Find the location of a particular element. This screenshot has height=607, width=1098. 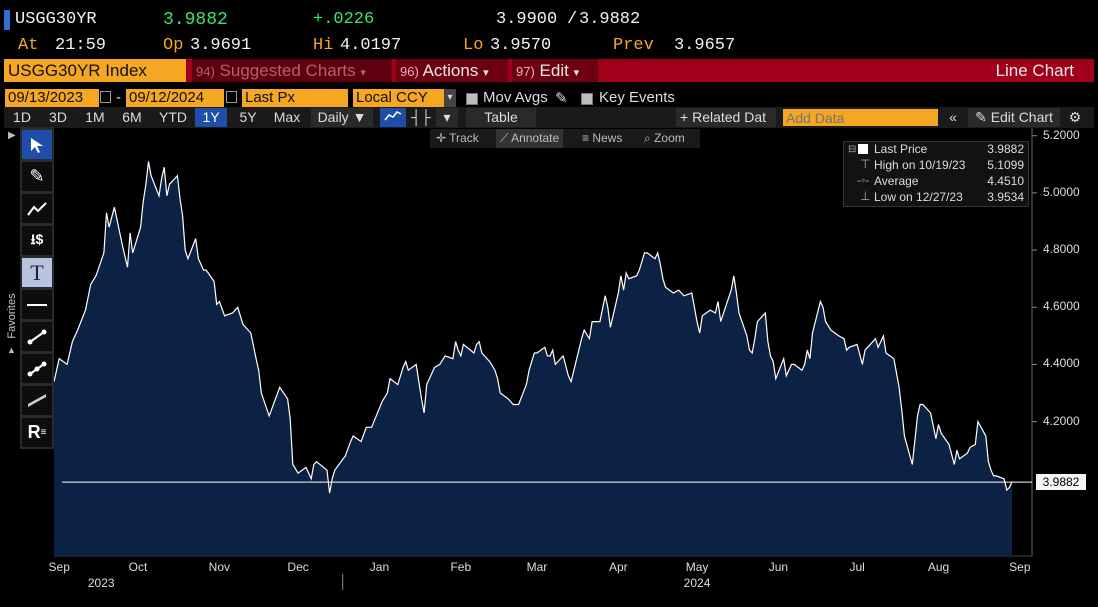

end-date-field: 09/12/2024 is located at coordinates (175, 98).